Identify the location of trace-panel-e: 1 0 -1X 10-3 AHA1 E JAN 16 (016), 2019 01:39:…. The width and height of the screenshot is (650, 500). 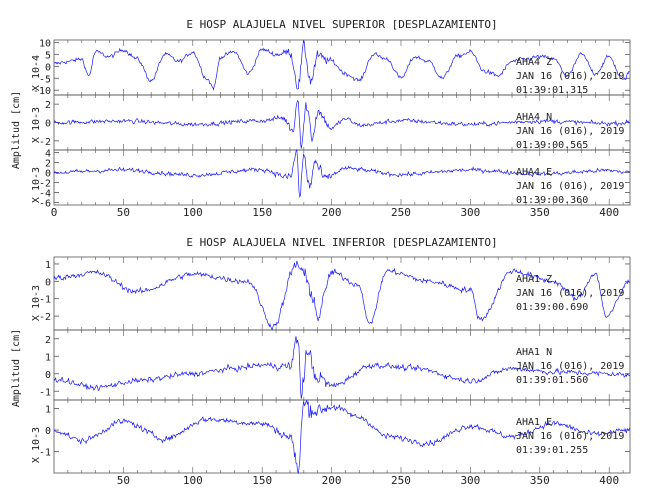
(331, 437).